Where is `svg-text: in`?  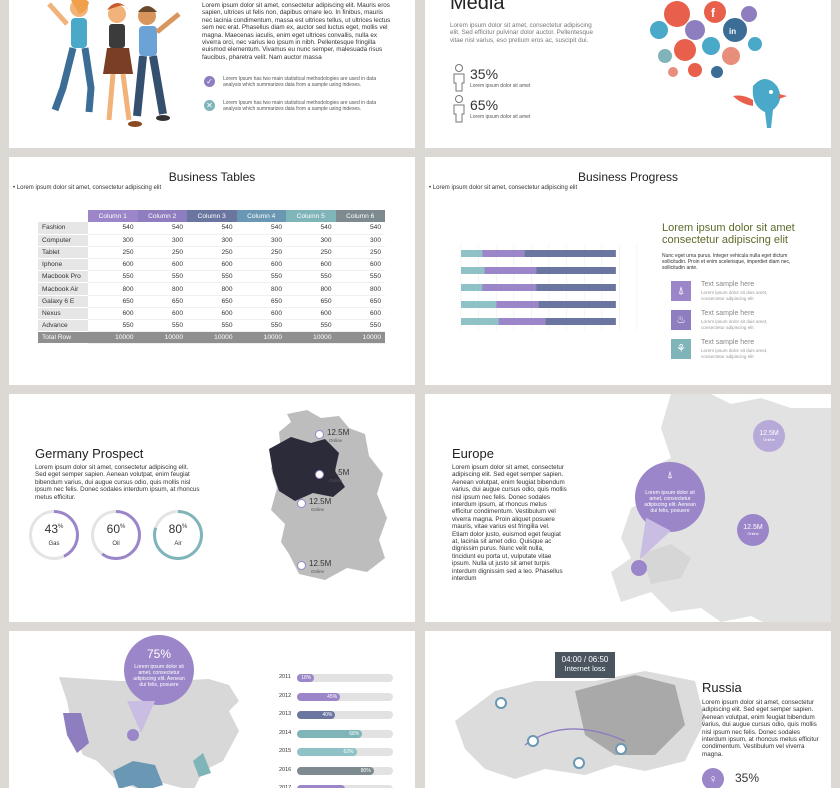
svg-text: in is located at coordinates (732, 31).